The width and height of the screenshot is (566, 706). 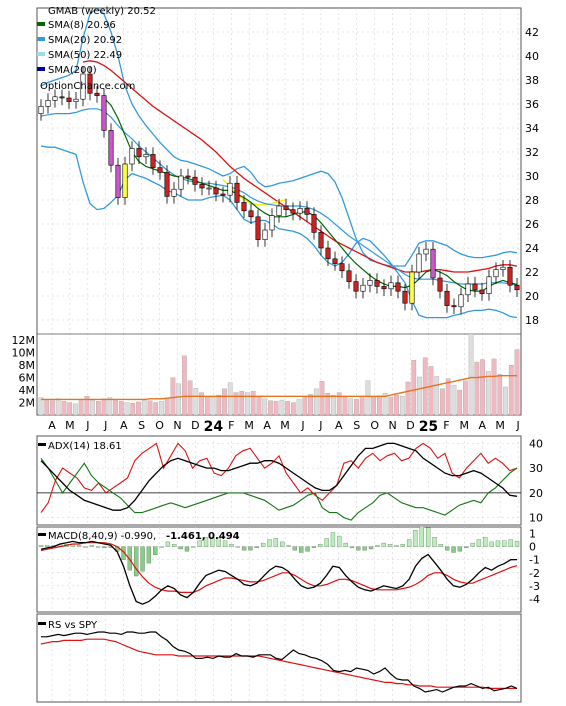 I want to click on month-label: N, so click(x=392, y=425).